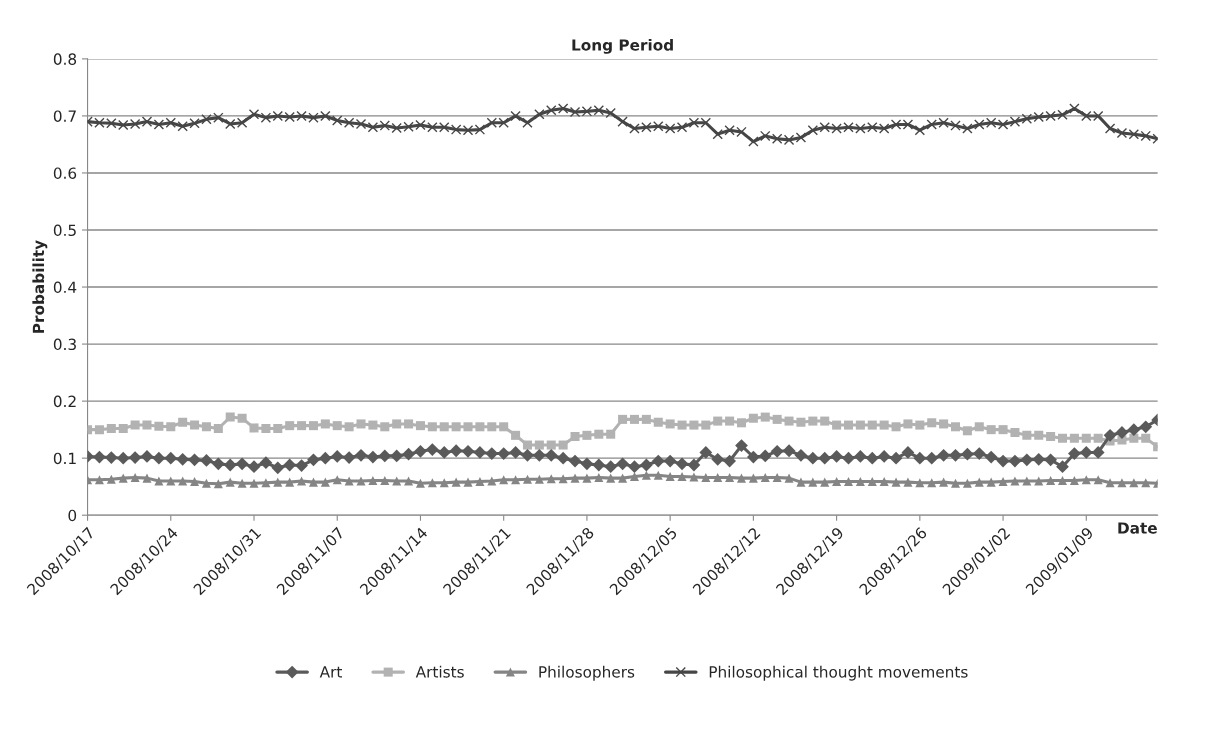 This screenshot has height=736, width=1216. Describe the element at coordinates (65, 59) in the screenshot. I see `y-tick-label: 0.8` at that location.